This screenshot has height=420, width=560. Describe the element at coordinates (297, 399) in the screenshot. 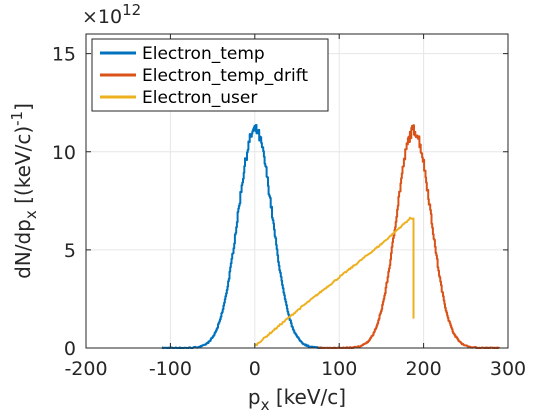

I see `x-axis-title: px [keV/c]` at that location.